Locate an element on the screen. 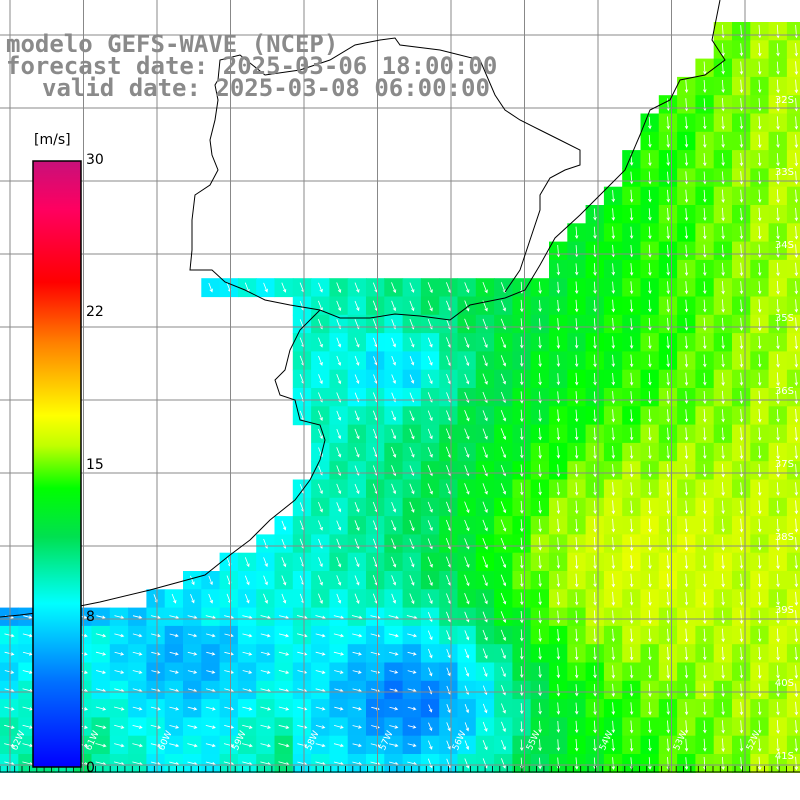 This screenshot has width=800, height=800. lat-label: 36S is located at coordinates (784, 391).